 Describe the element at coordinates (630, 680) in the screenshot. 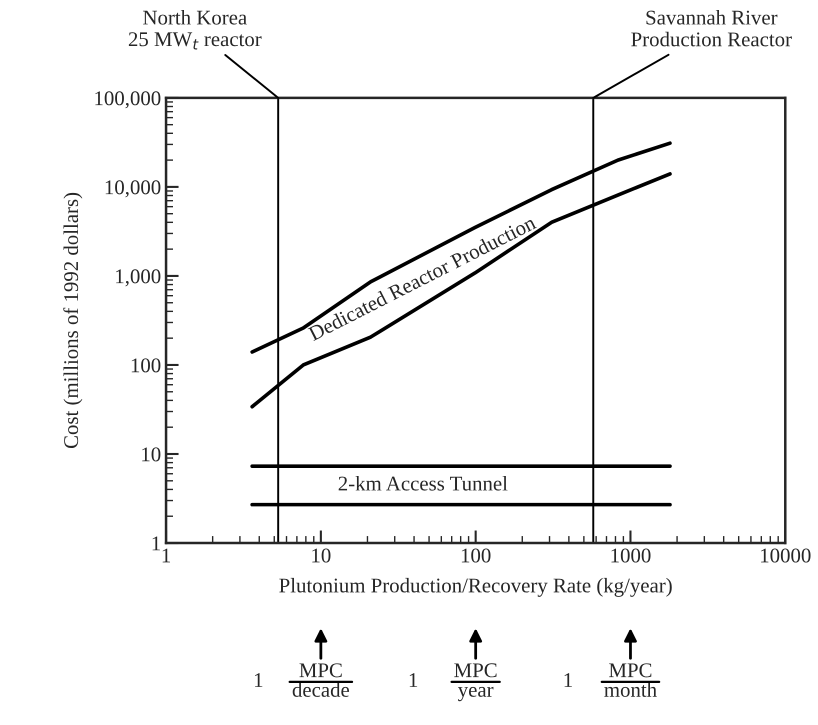

I see `text: MPC month` at that location.